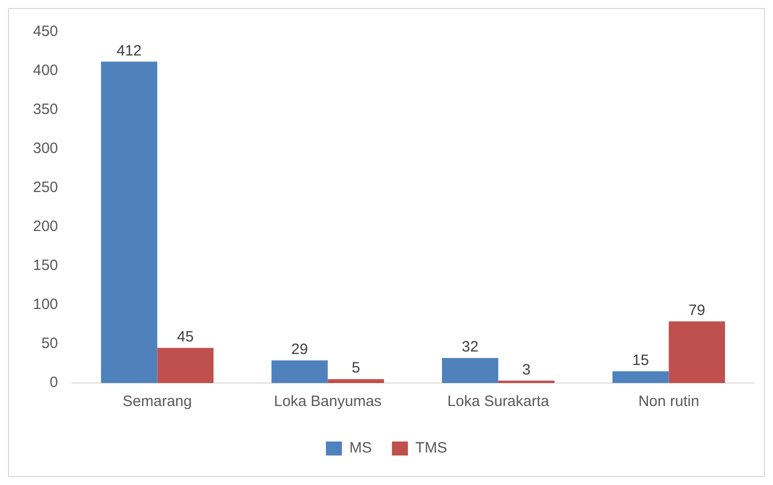 The width and height of the screenshot is (773, 485). Describe the element at coordinates (45, 109) in the screenshot. I see `y-tick-label: 350` at that location.